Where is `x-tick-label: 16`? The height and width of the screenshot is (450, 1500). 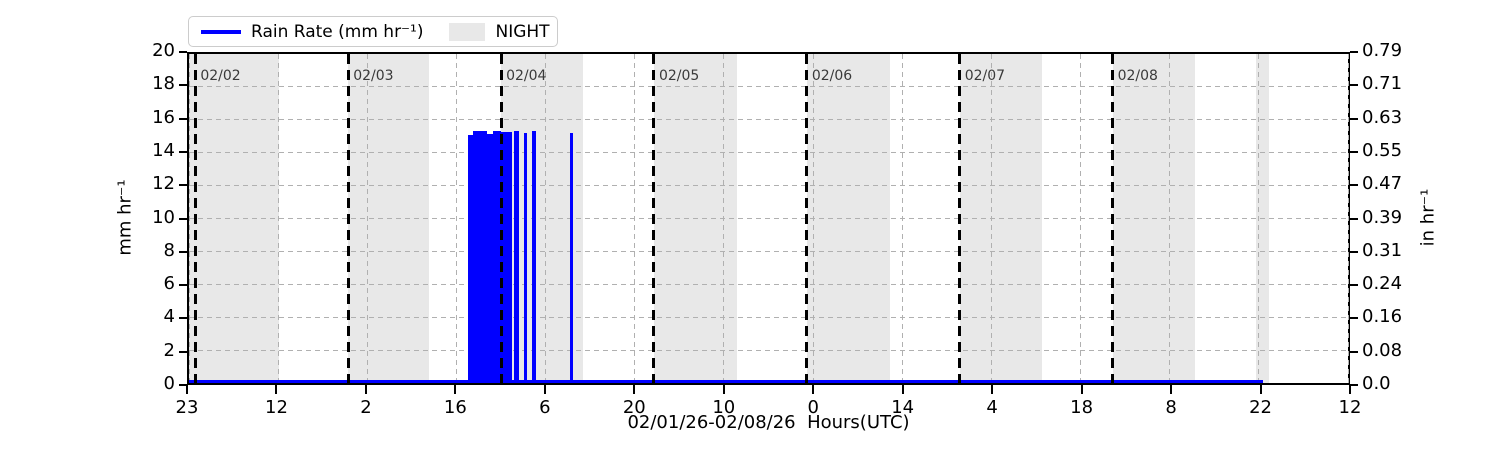
x-tick-label: 16 is located at coordinates (455, 407).